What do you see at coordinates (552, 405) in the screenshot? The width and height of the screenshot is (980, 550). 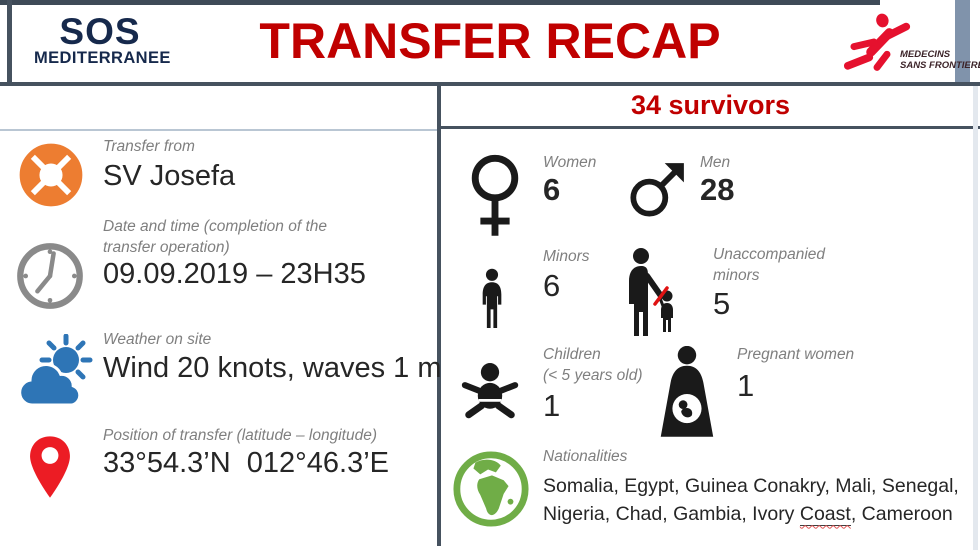 I see `children-under5-value: 1` at bounding box center [552, 405].